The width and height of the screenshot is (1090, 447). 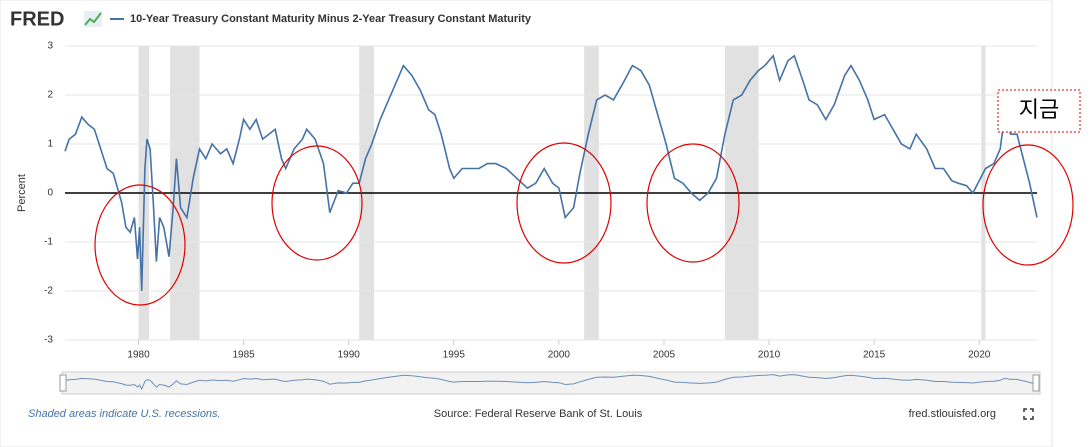 I want to click on x-tick-label: 2000, so click(x=559, y=355).